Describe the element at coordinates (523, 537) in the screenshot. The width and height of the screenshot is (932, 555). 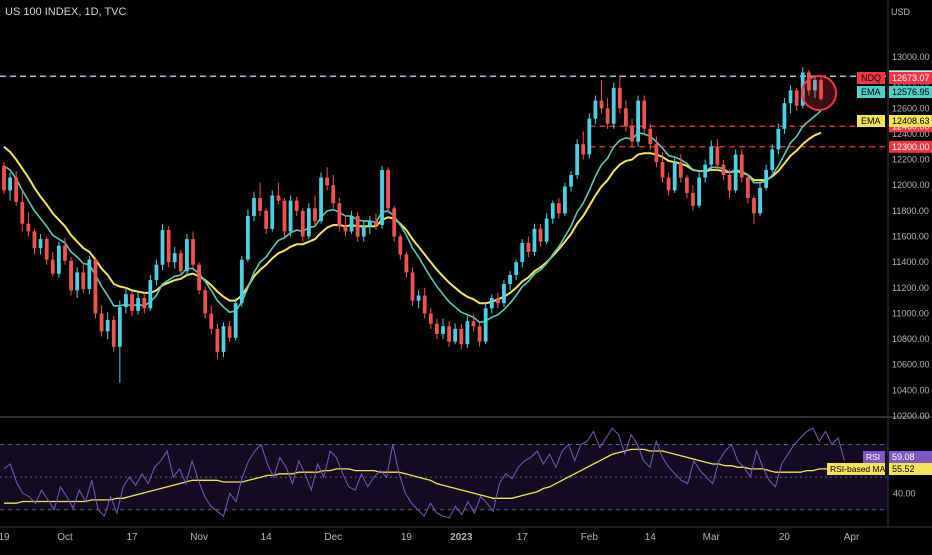
I see `time-tick-label: 17` at that location.